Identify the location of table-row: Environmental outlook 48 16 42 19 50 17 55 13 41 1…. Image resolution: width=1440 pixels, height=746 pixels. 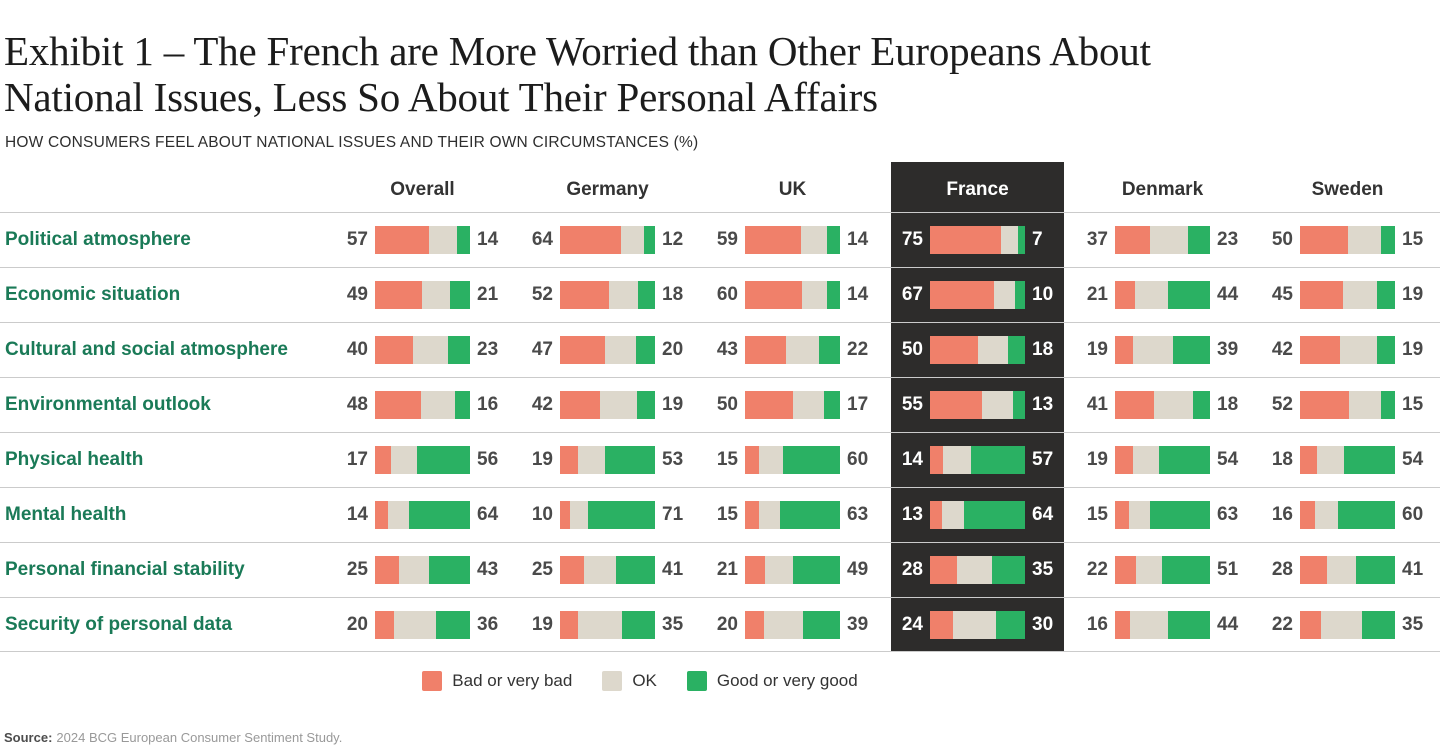
(720, 404).